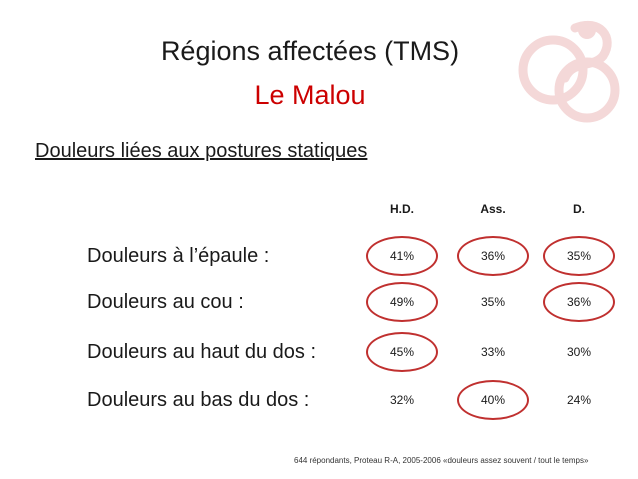  Describe the element at coordinates (198, 400) in the screenshot. I see `row-label: Douleurs au bas du dos :` at that location.